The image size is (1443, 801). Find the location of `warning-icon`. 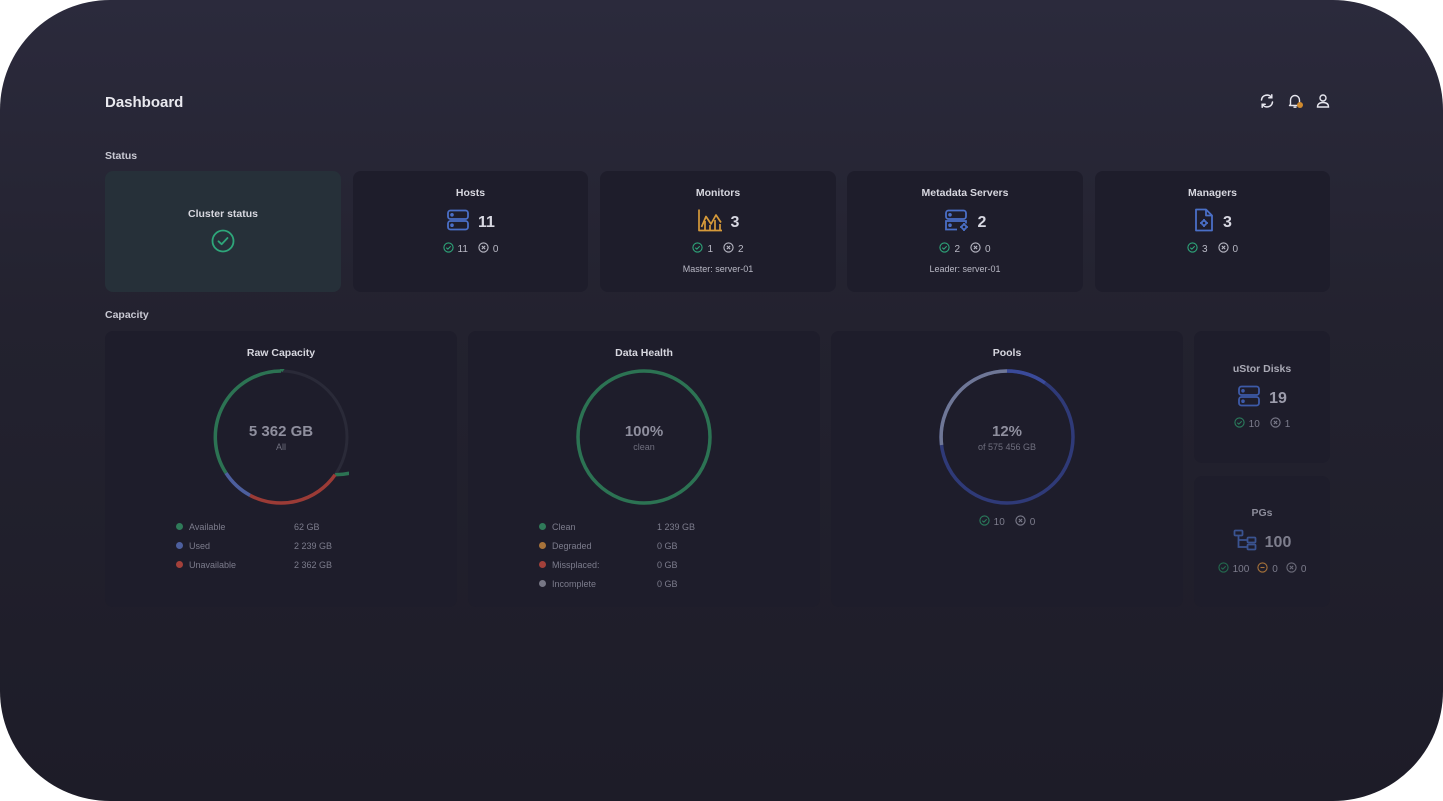

warning-icon is located at coordinates (1262, 569).